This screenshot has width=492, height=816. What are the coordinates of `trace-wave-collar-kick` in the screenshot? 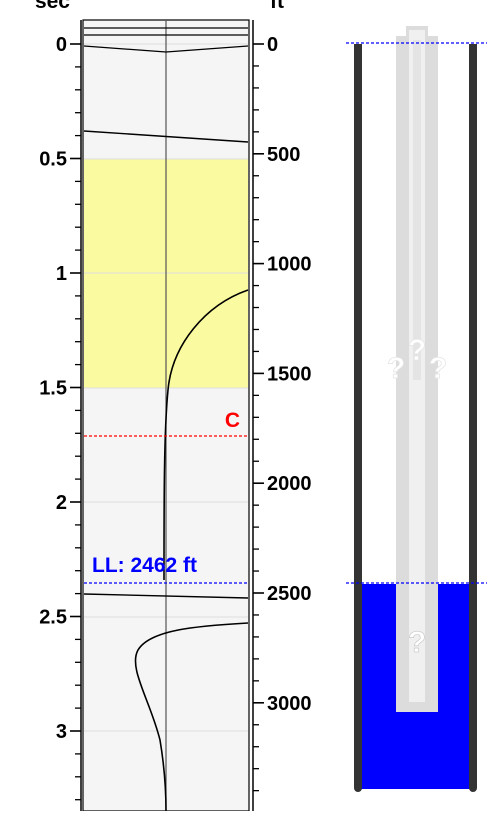 It's located at (206, 435).